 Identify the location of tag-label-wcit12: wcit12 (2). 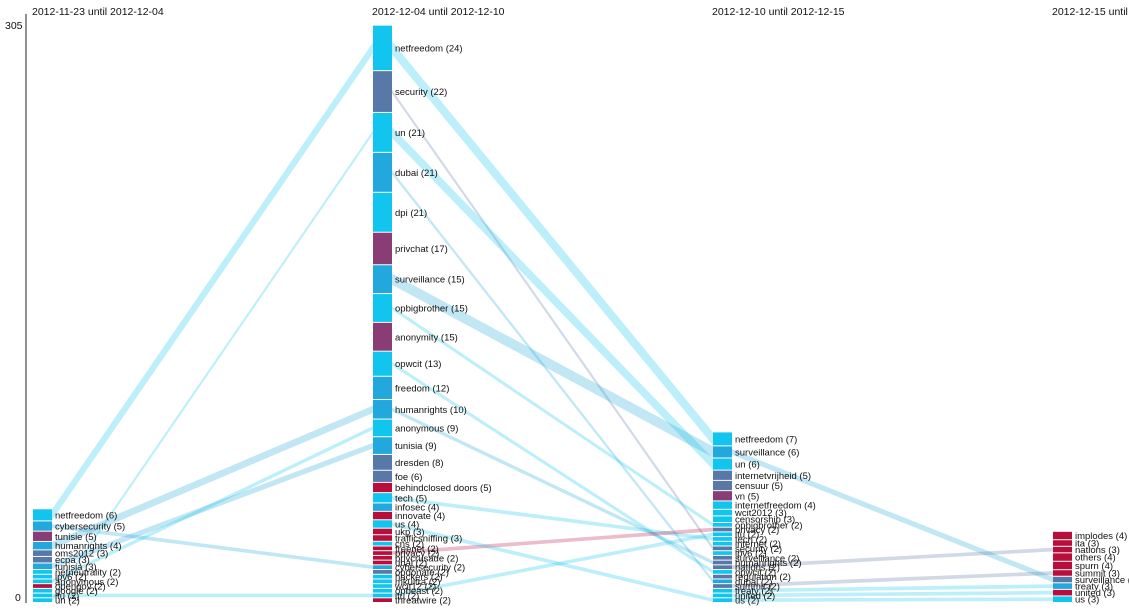
(415, 587).